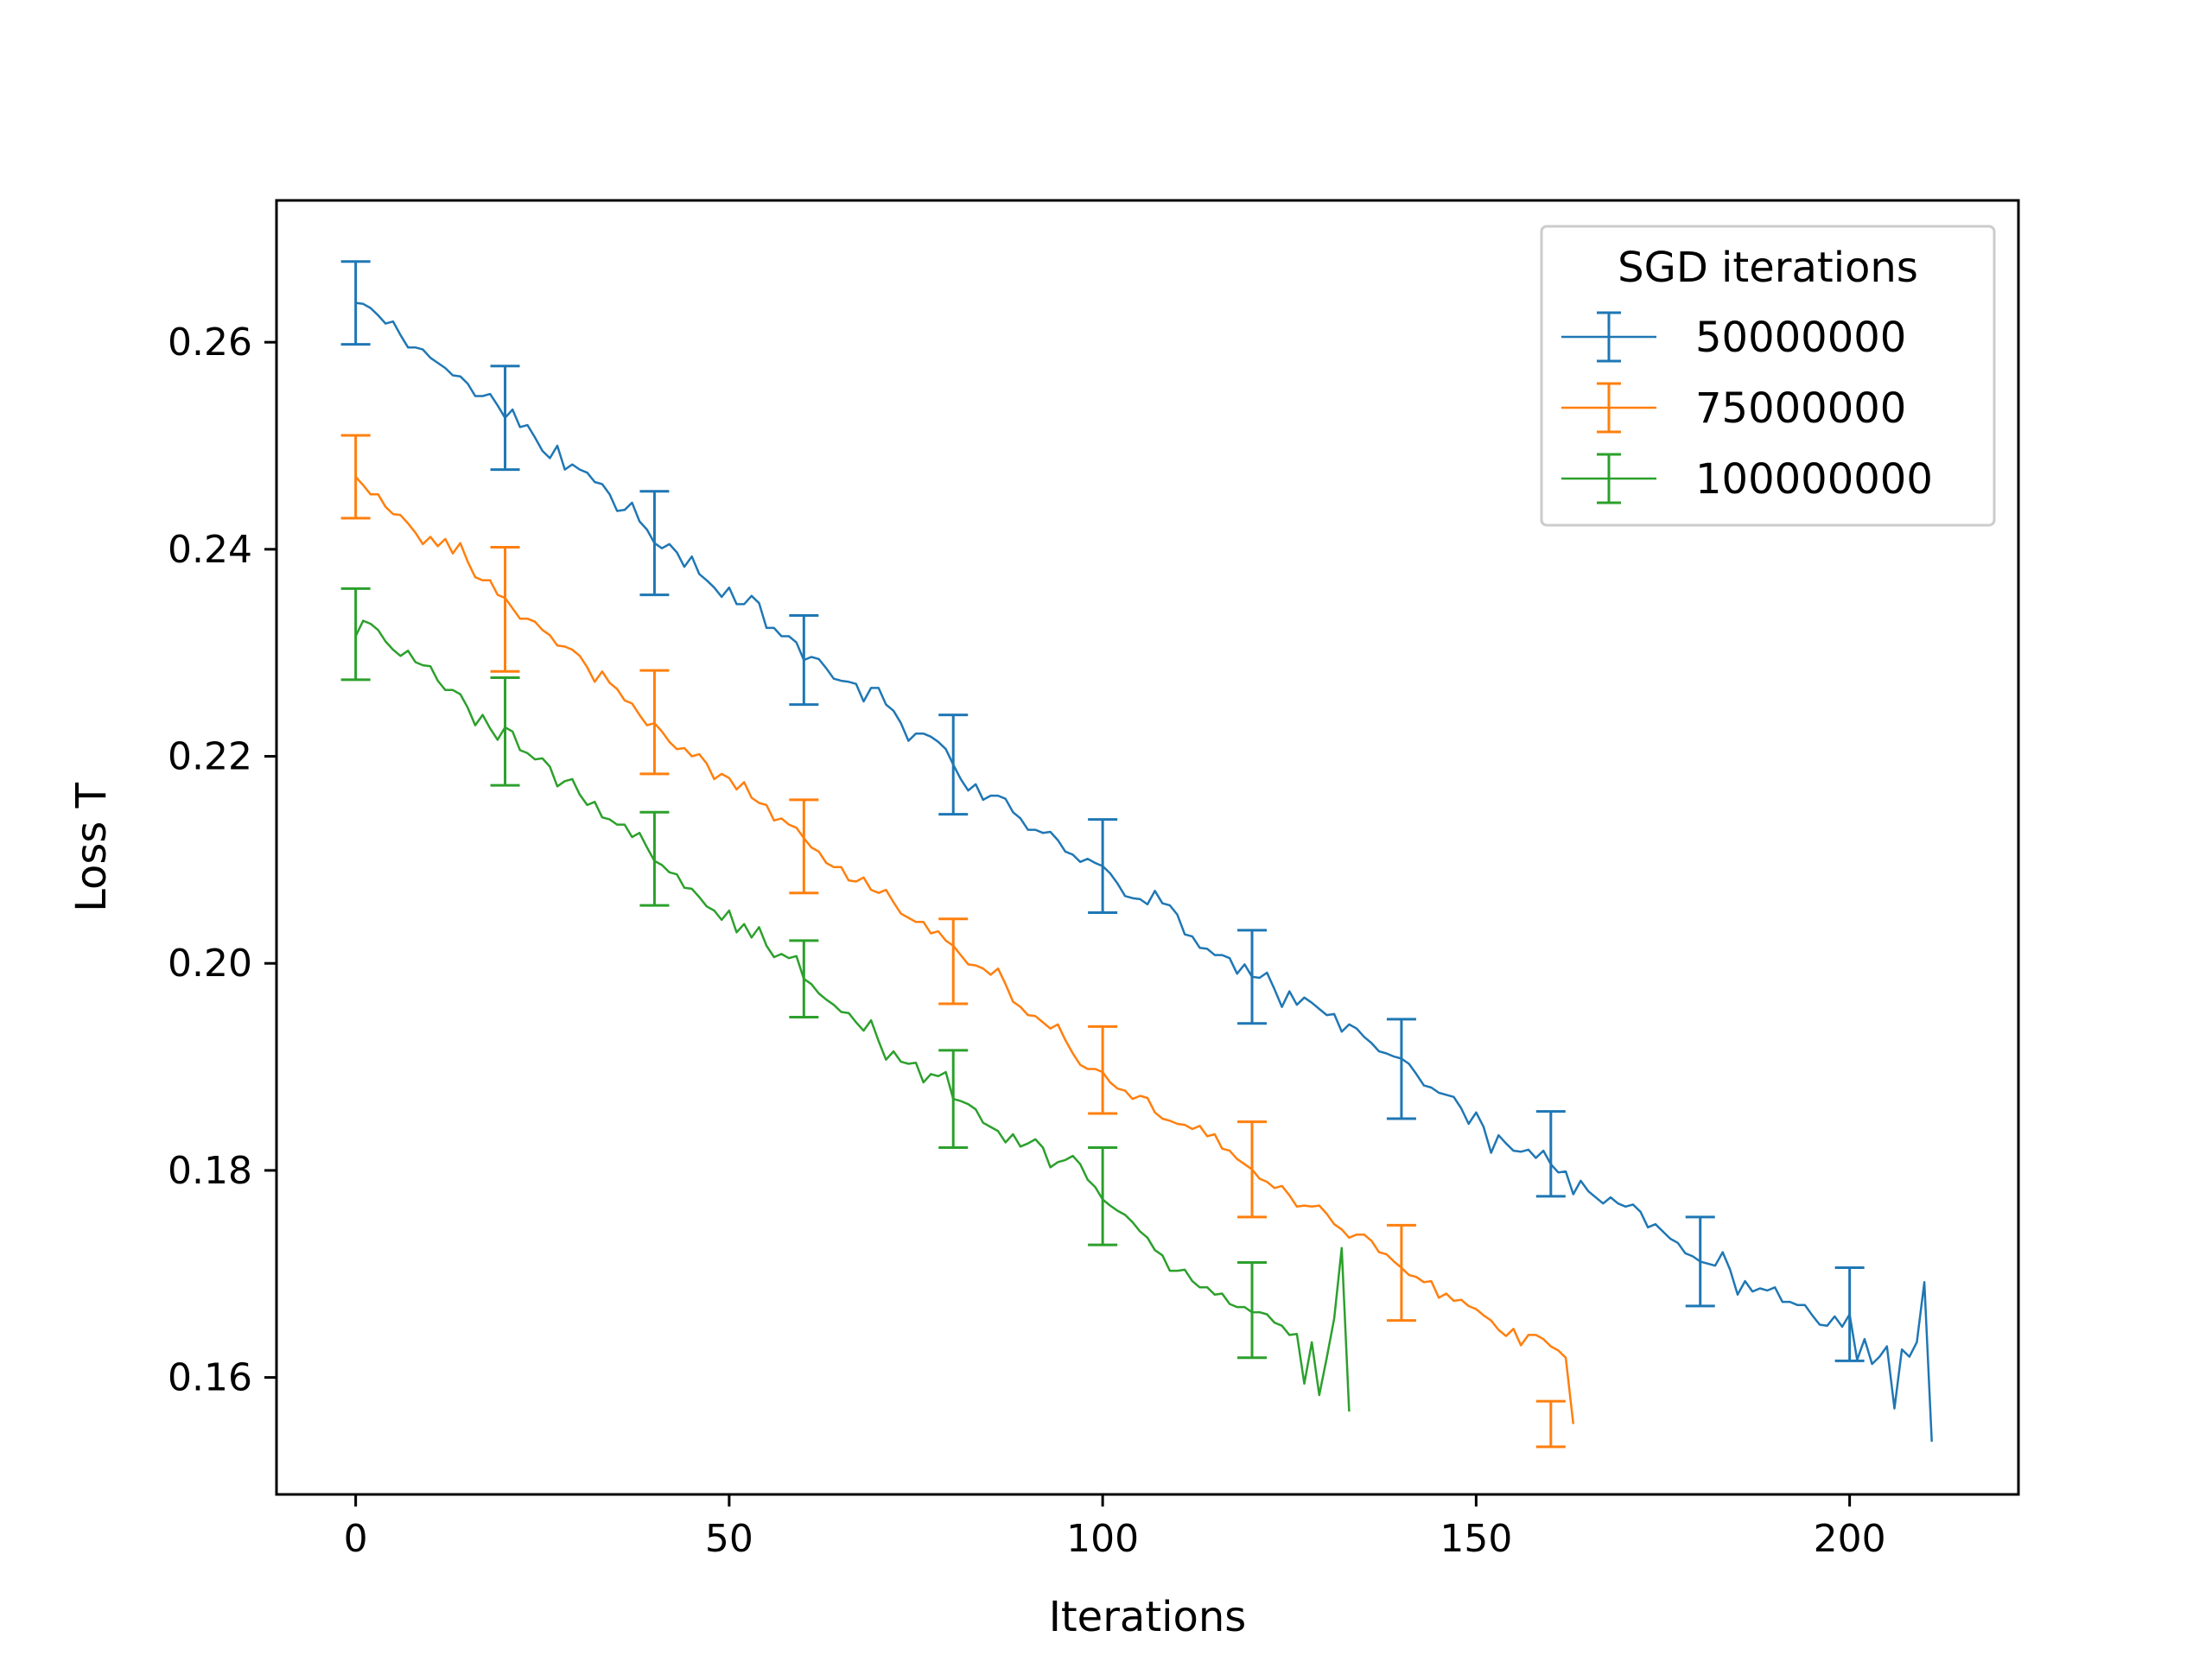 This screenshot has width=2212, height=1662. What do you see at coordinates (1148, 1617) in the screenshot?
I see `x-axis-label: Iterations` at bounding box center [1148, 1617].